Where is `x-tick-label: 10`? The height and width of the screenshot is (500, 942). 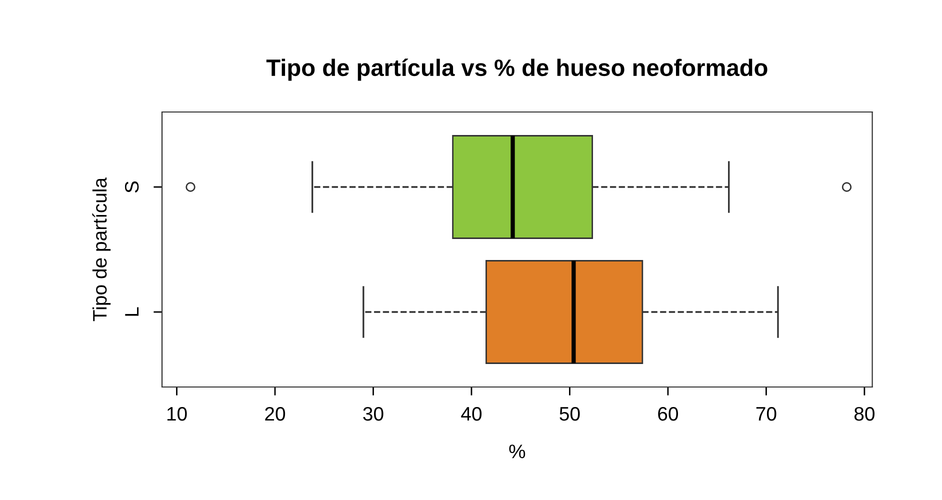
x-tick-label: 10 is located at coordinates (177, 413).